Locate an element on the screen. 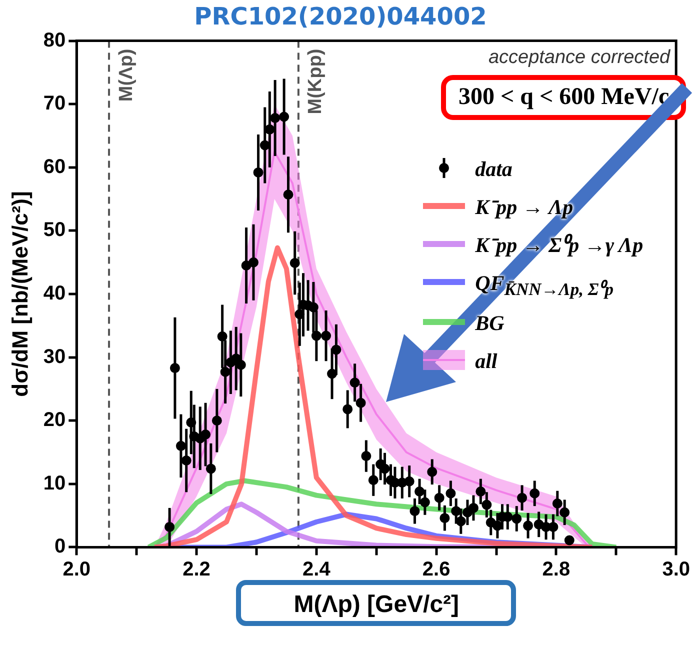  x-axis-title: M(Λp) [GeV/c²] is located at coordinates (377, 604).